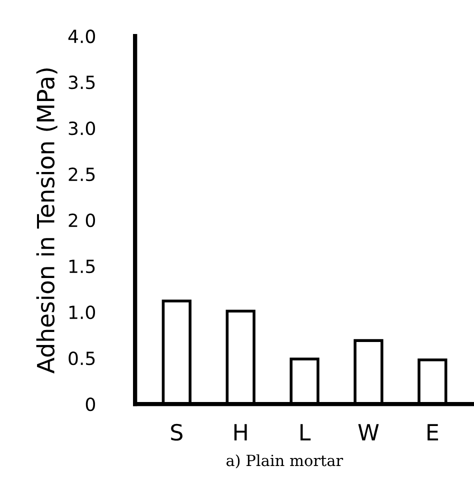  What do you see at coordinates (90, 405) in the screenshot?
I see `y-tick-label: 0` at bounding box center [90, 405].